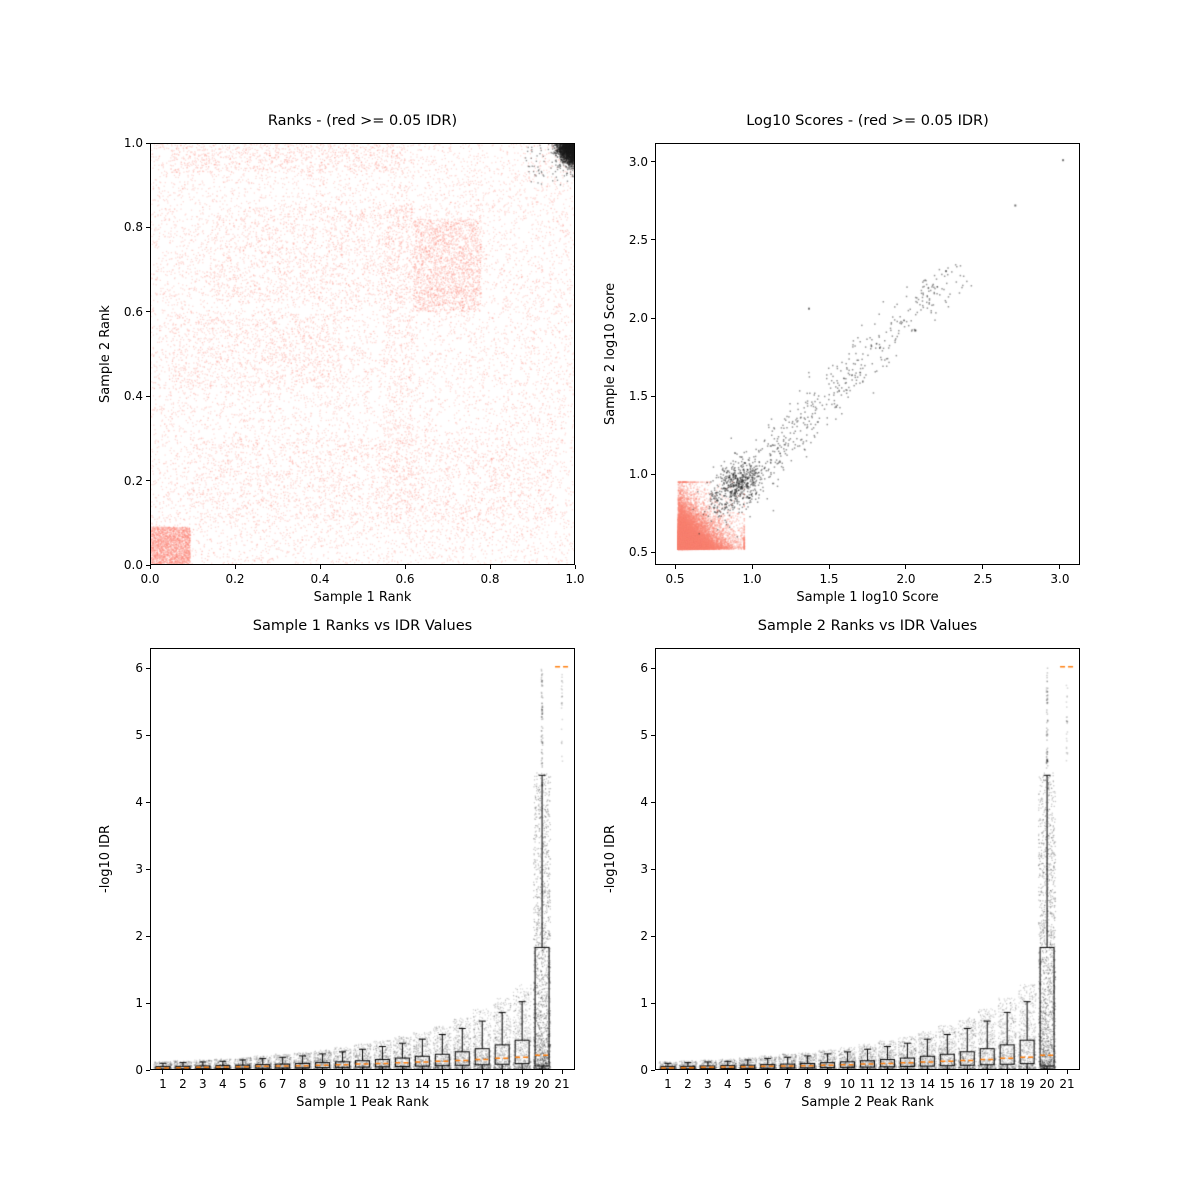 The width and height of the screenshot is (1200, 1200). What do you see at coordinates (362, 597) in the screenshot?
I see `x-axis-label: Sample 1 Rank` at bounding box center [362, 597].